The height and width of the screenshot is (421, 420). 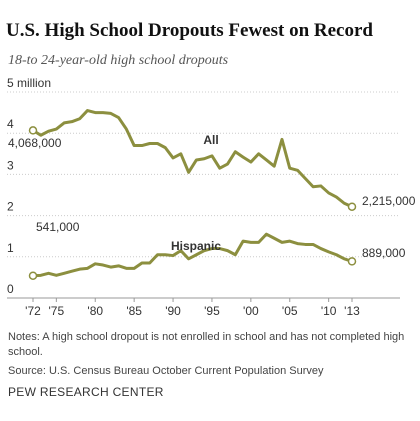 What do you see at coordinates (251, 311) in the screenshot?
I see `x-tick-label: '00` at bounding box center [251, 311].